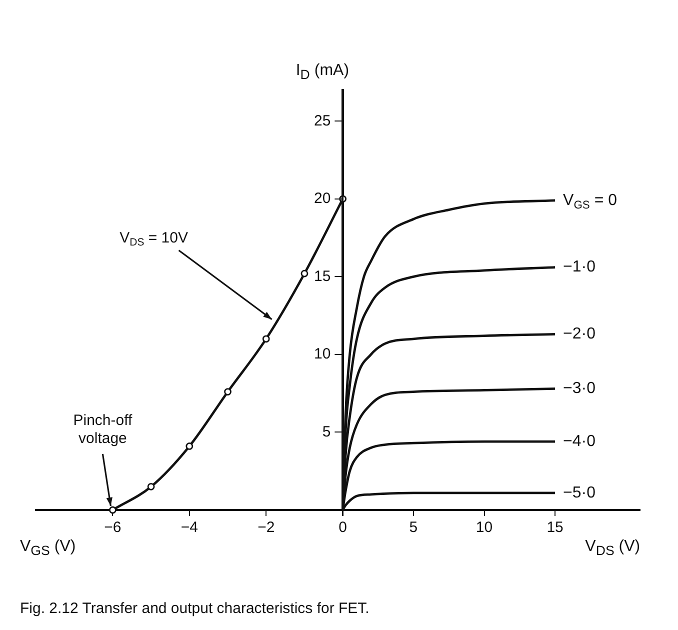 The height and width of the screenshot is (630, 678). Describe the element at coordinates (323, 72) in the screenshot. I see `y-axis-title: I$_{D}$ (mA)` at that location.